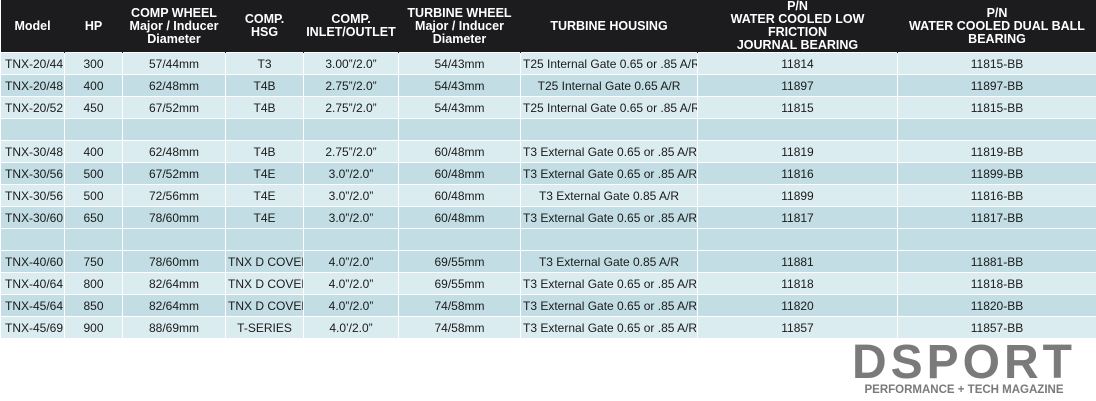 The image size is (1096, 401). Describe the element at coordinates (351, 327) in the screenshot. I see `table-cell: 4.0’/2.0”` at that location.